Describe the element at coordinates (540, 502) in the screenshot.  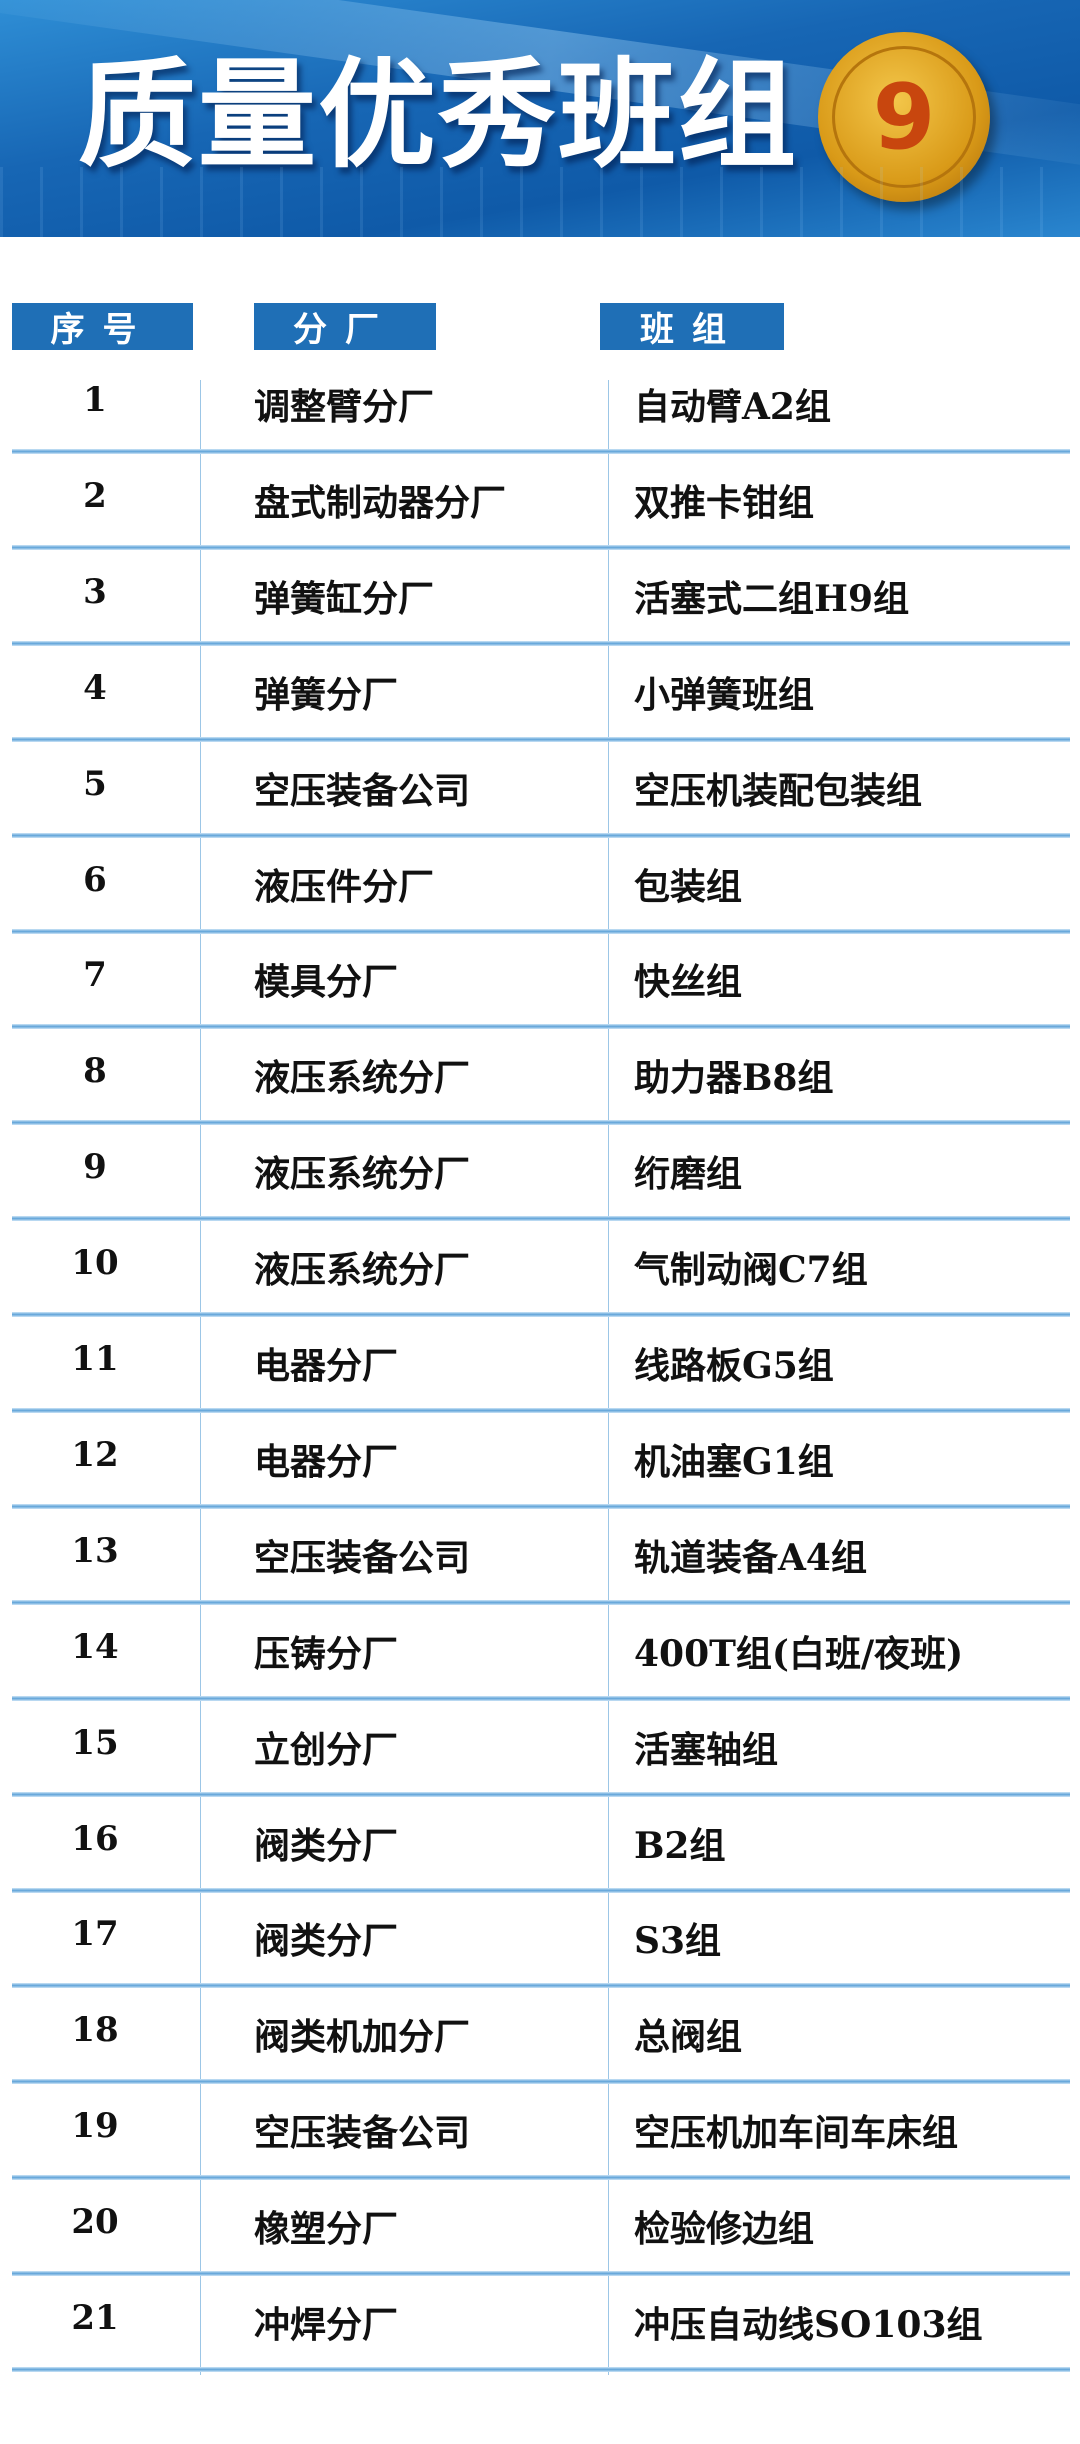
I see `table-row: 2 盘式制动器分厂 双推卡钳组` at that location.